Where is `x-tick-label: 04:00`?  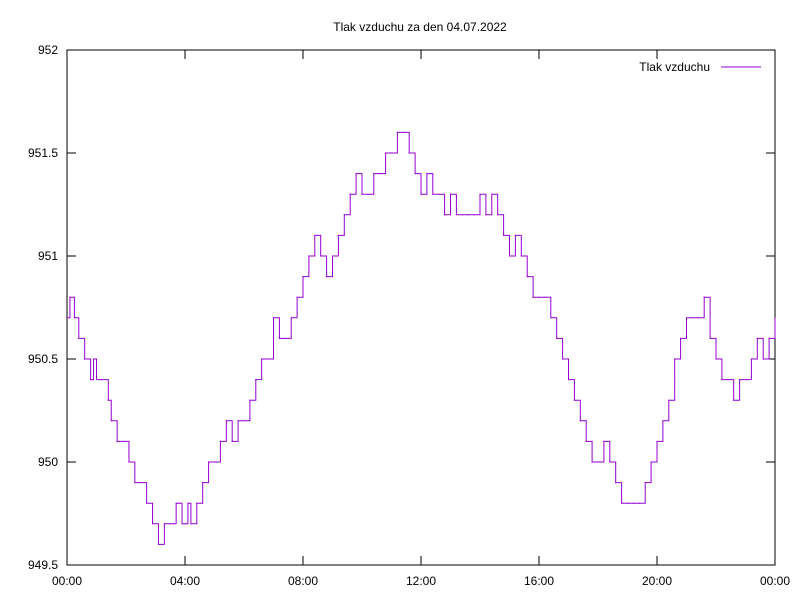
x-tick-label: 04:00 is located at coordinates (185, 581).